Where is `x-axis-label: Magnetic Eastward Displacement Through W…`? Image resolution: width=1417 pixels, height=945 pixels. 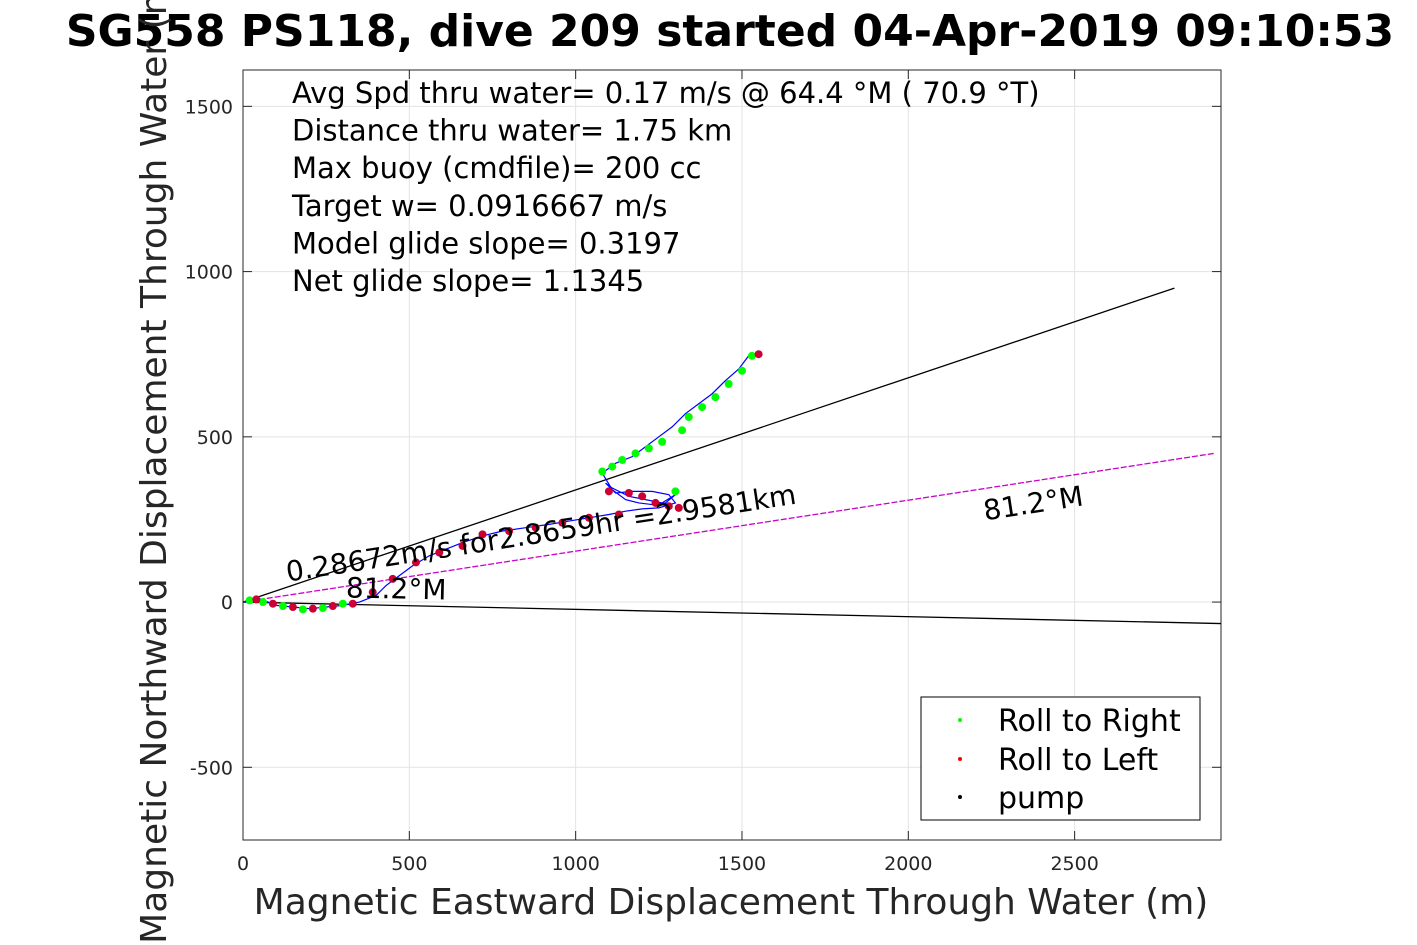 x-axis-label: Magnetic Eastward Displacement Through W… is located at coordinates (731, 902).